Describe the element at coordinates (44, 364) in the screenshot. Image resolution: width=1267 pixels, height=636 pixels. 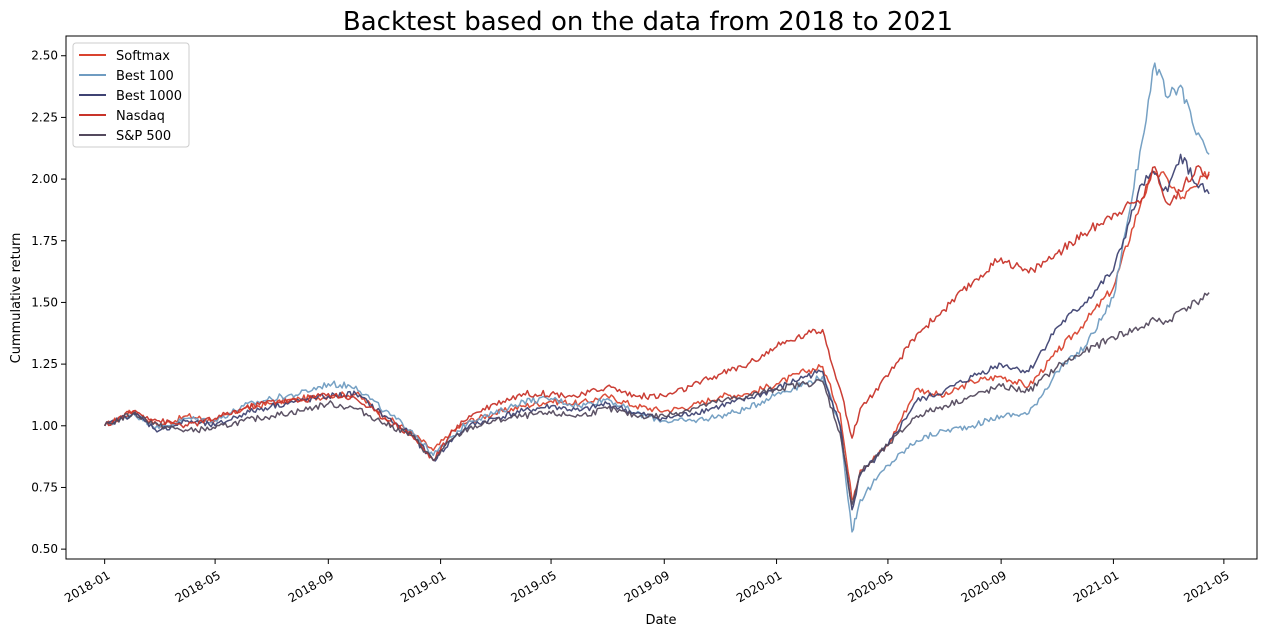
I see `y-tick-label-3: 1.25` at that location.